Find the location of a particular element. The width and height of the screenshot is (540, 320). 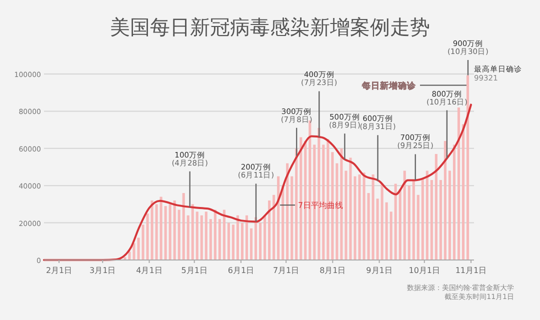

text: 每日新增确诊 is located at coordinates (388, 86).